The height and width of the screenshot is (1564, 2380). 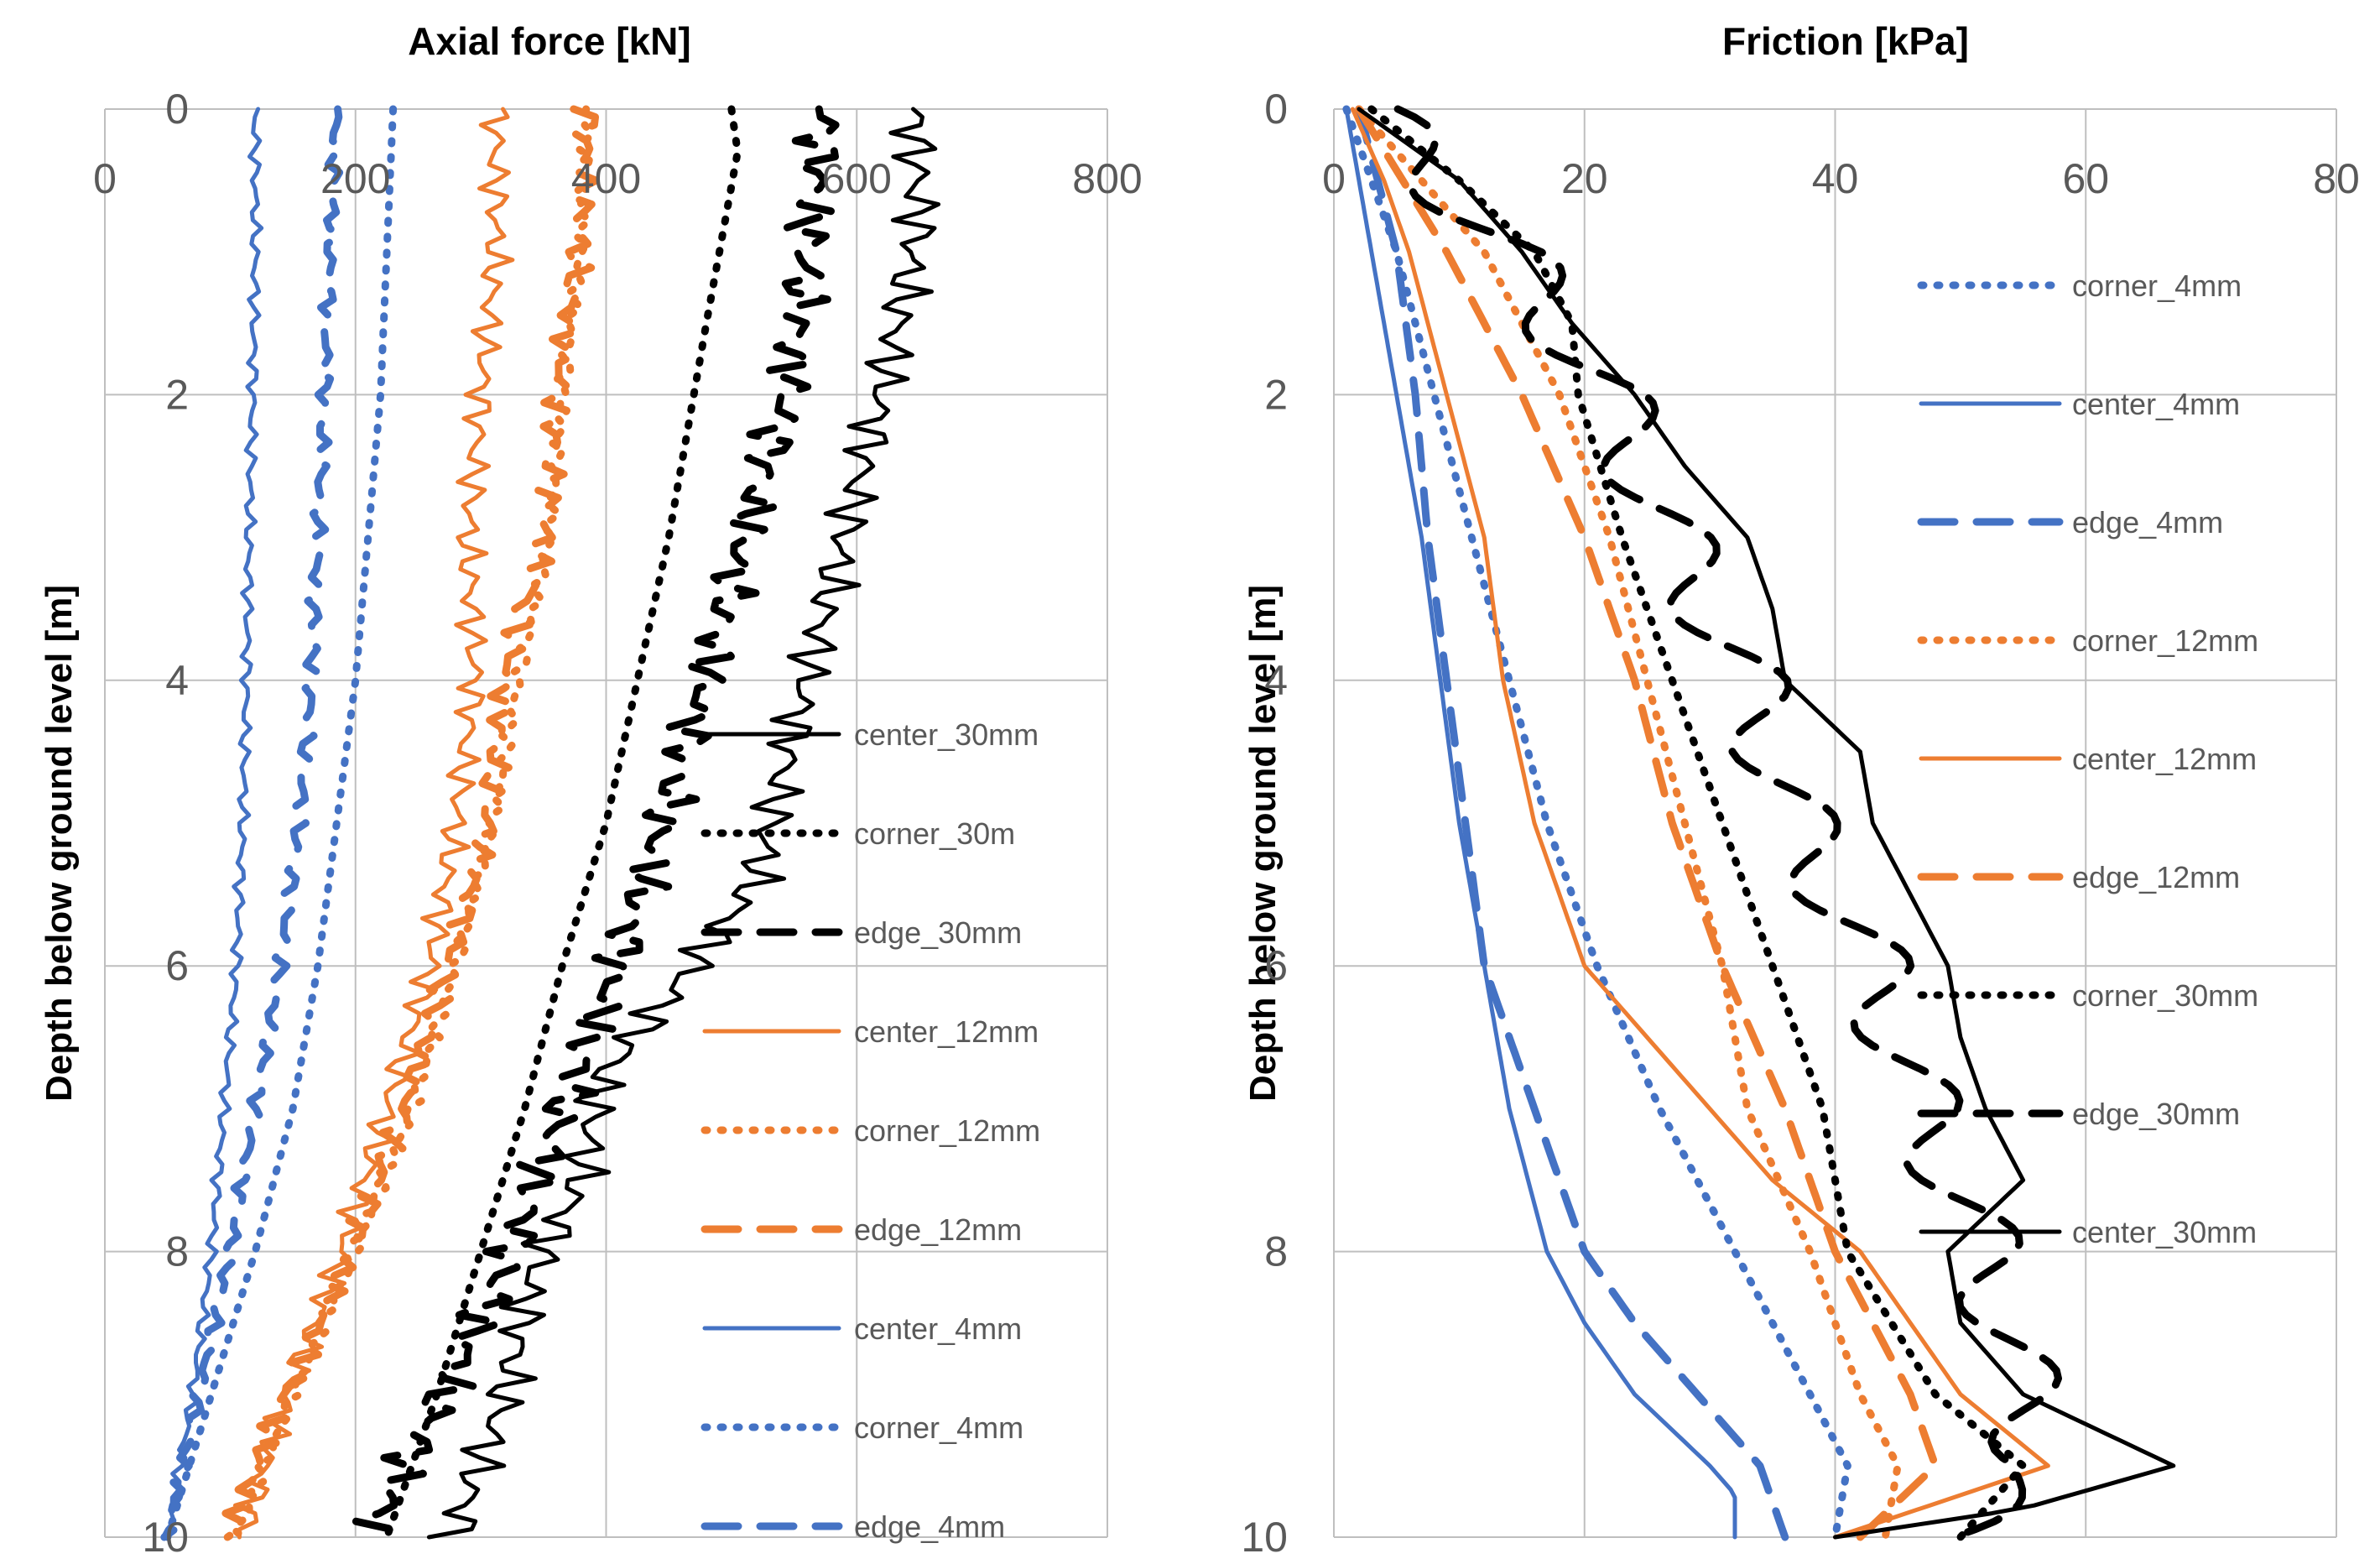 I want to click on series-line-edge-4mm, so click(x=253, y=823).